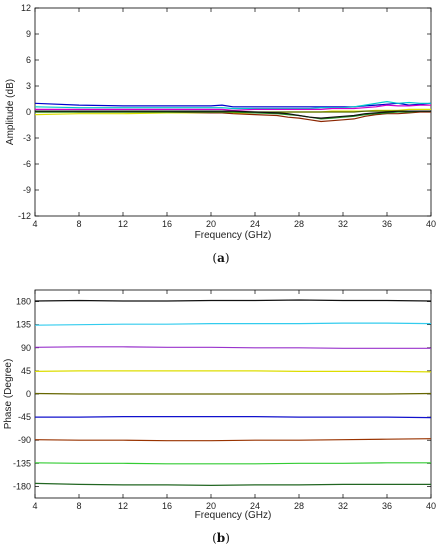  I want to click on phase-y-axis-label: Phase (Degree), so click(8, 394).